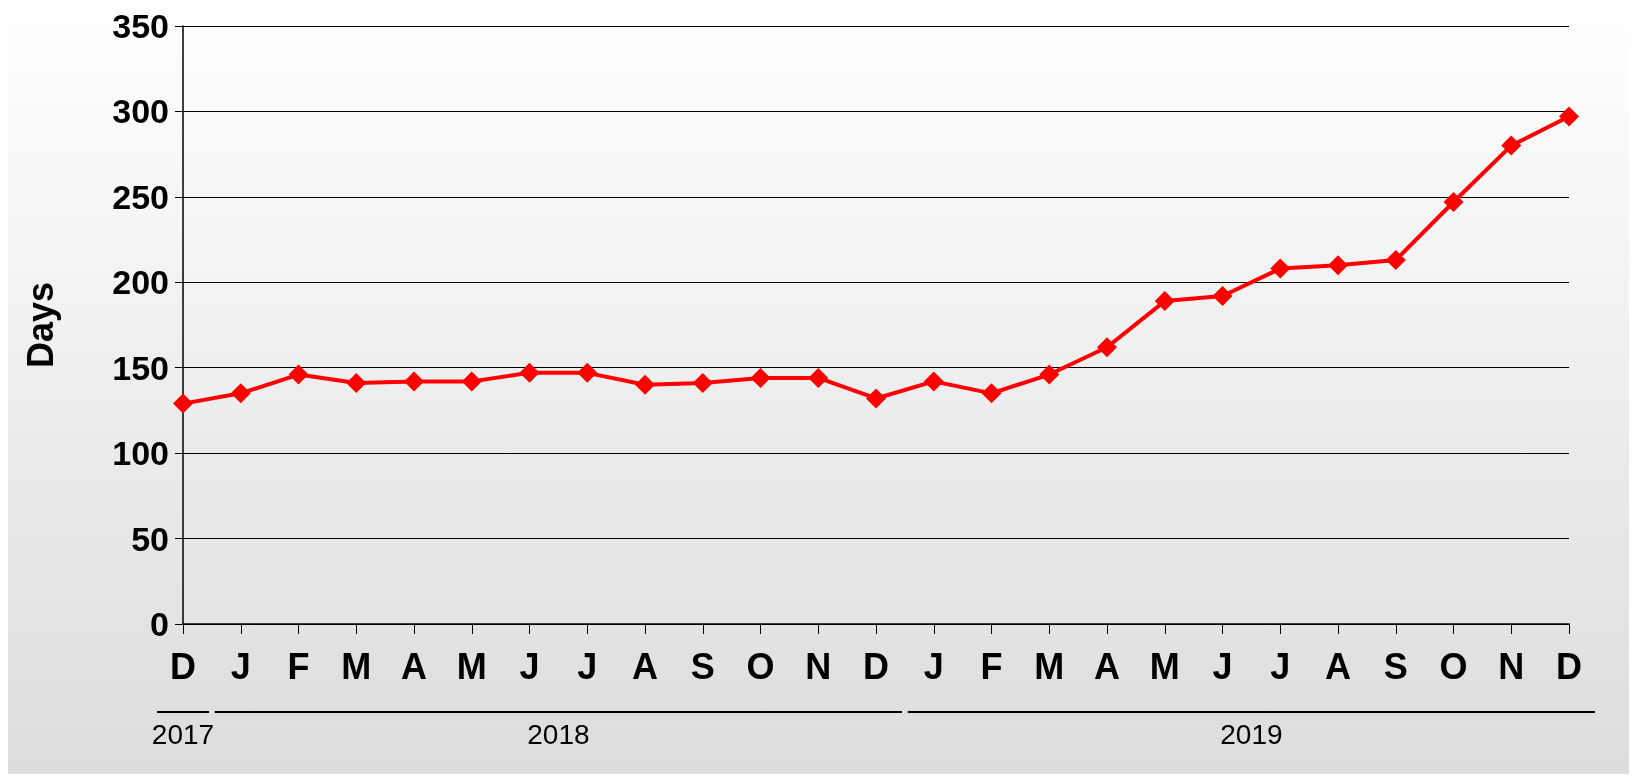 Image resolution: width=1637 pixels, height=782 pixels. What do you see at coordinates (140, 196) in the screenshot?
I see `y-tick-label: 250` at bounding box center [140, 196].